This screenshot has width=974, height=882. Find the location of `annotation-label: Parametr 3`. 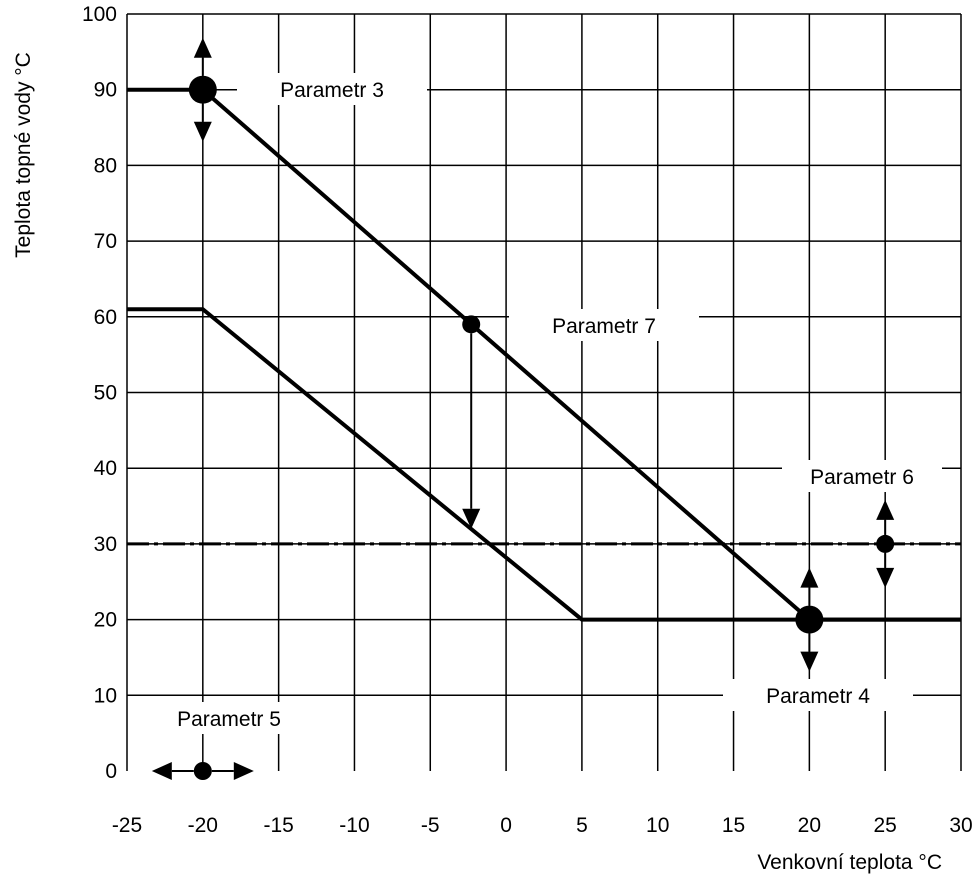

annotation-label: Parametr 3 is located at coordinates (332, 90).